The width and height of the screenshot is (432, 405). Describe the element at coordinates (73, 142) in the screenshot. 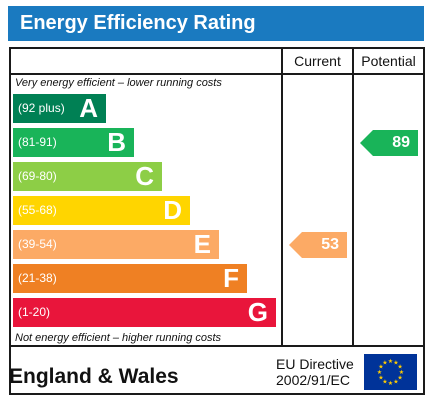

I see `band-b: (81-91) B` at that location.